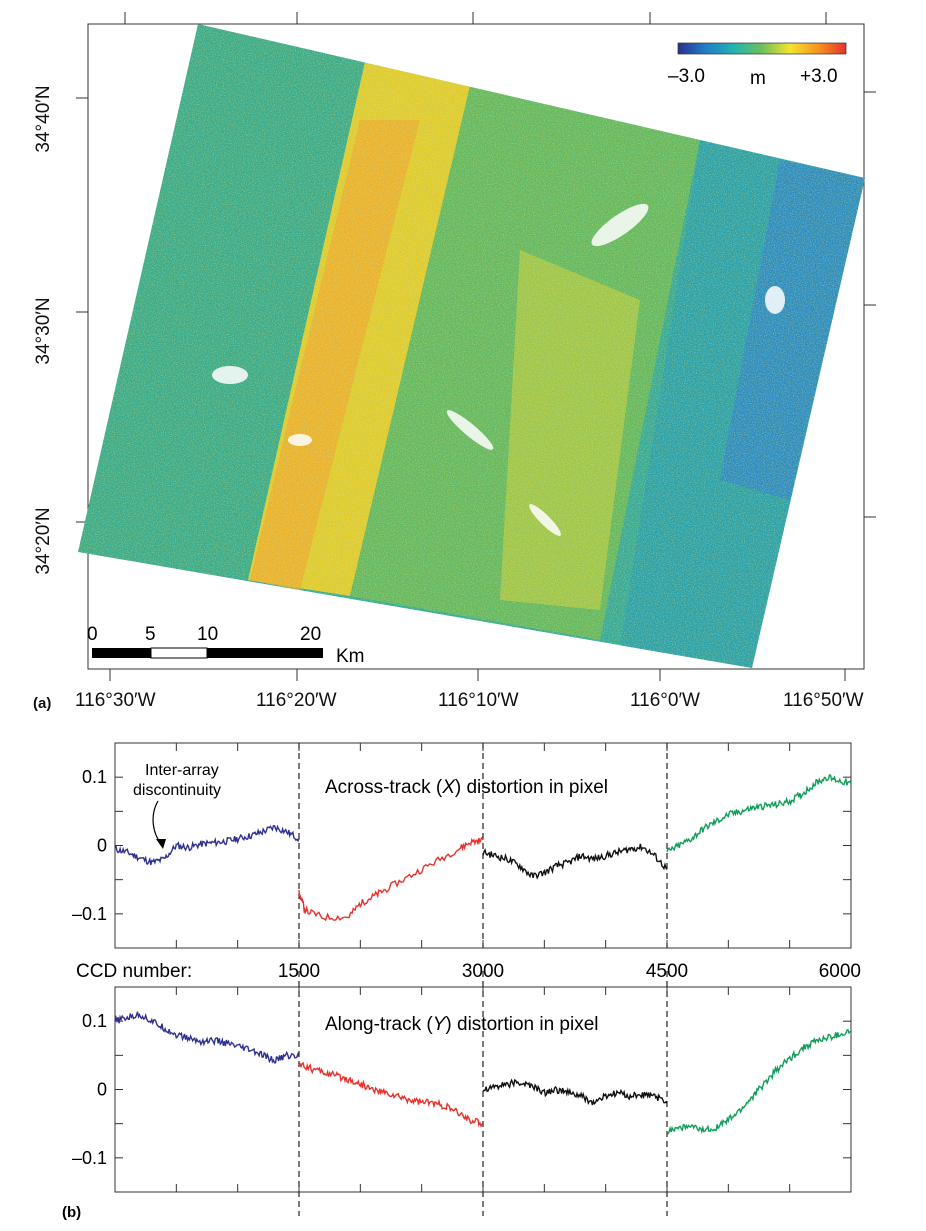 This screenshot has width=926, height=1231. I want to click on scalebar: 0 5 10 20 Km, so click(226, 645).